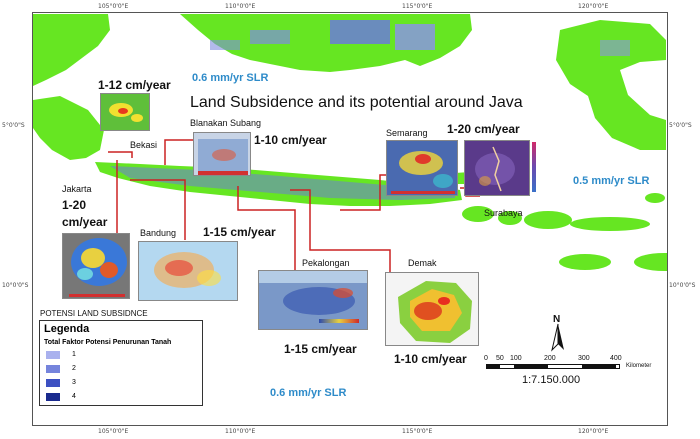  I want to click on scale-tick-50: 50, so click(500, 358).